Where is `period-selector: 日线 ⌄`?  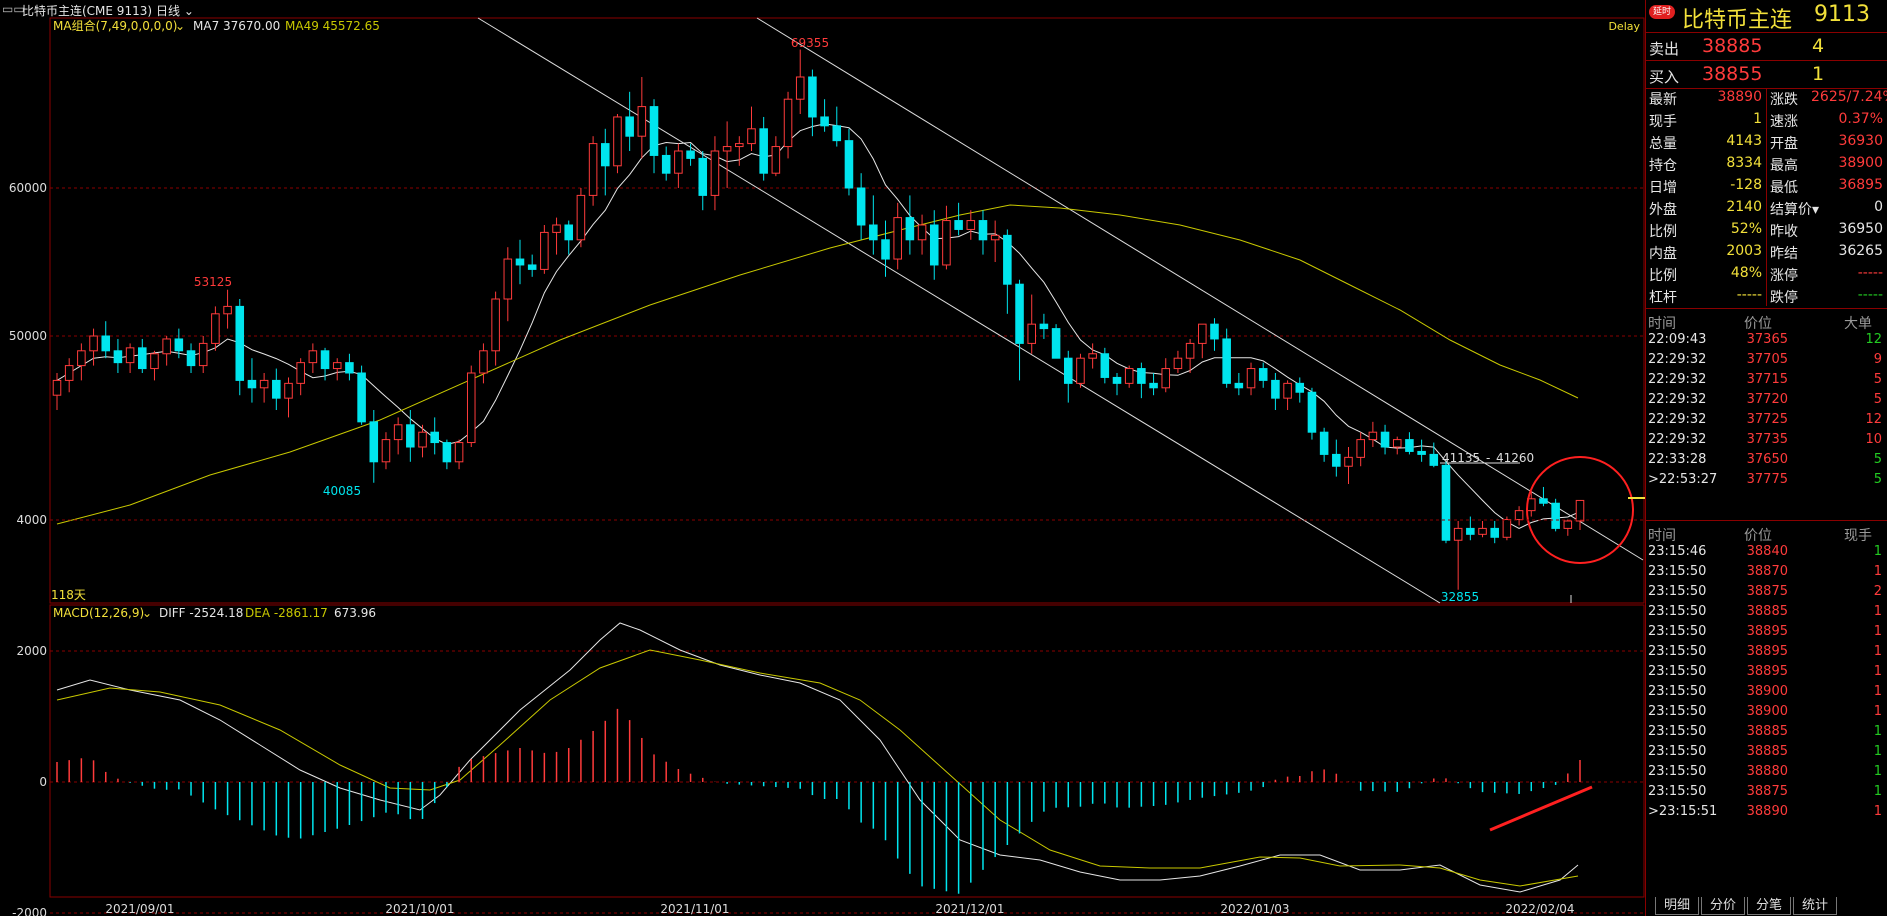
period-selector: 日线 ⌄ is located at coordinates (175, 11).